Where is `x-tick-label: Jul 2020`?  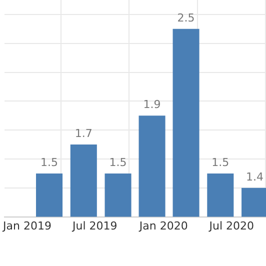 x-tick-label: Jul 2020 is located at coordinates (231, 225).